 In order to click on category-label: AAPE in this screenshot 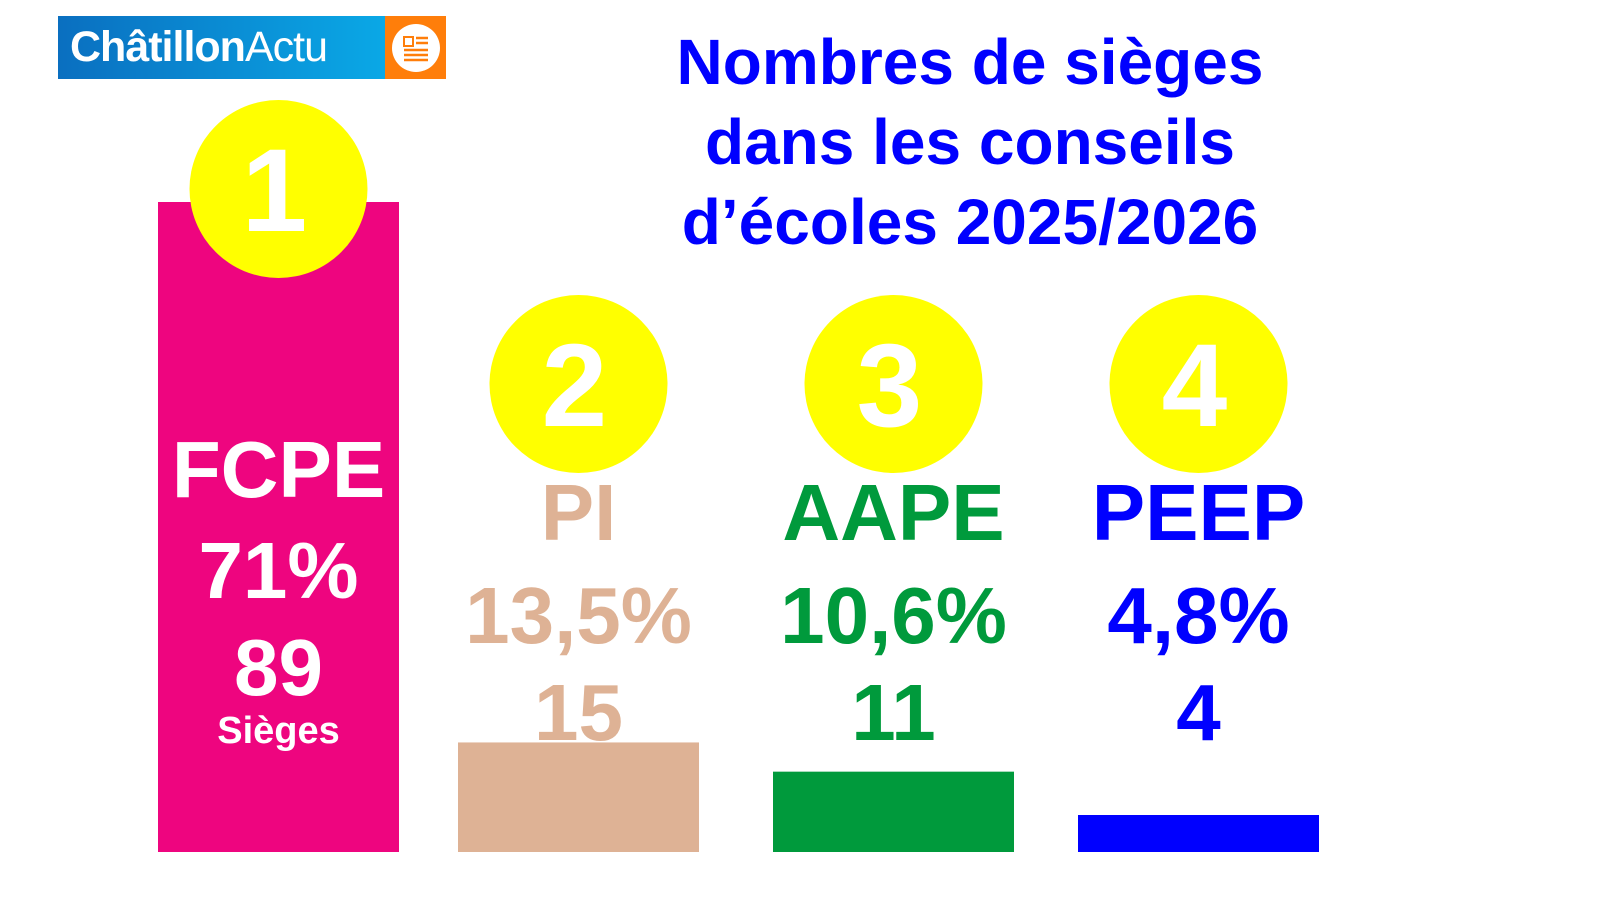, I will do `click(893, 512)`.